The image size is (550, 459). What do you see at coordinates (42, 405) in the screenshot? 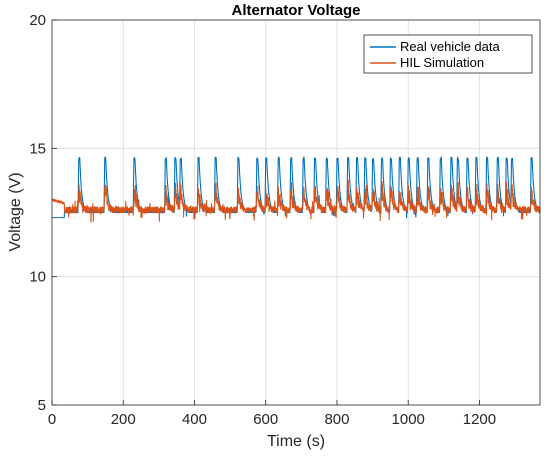
I see `y-tick-label: 5` at bounding box center [42, 405].